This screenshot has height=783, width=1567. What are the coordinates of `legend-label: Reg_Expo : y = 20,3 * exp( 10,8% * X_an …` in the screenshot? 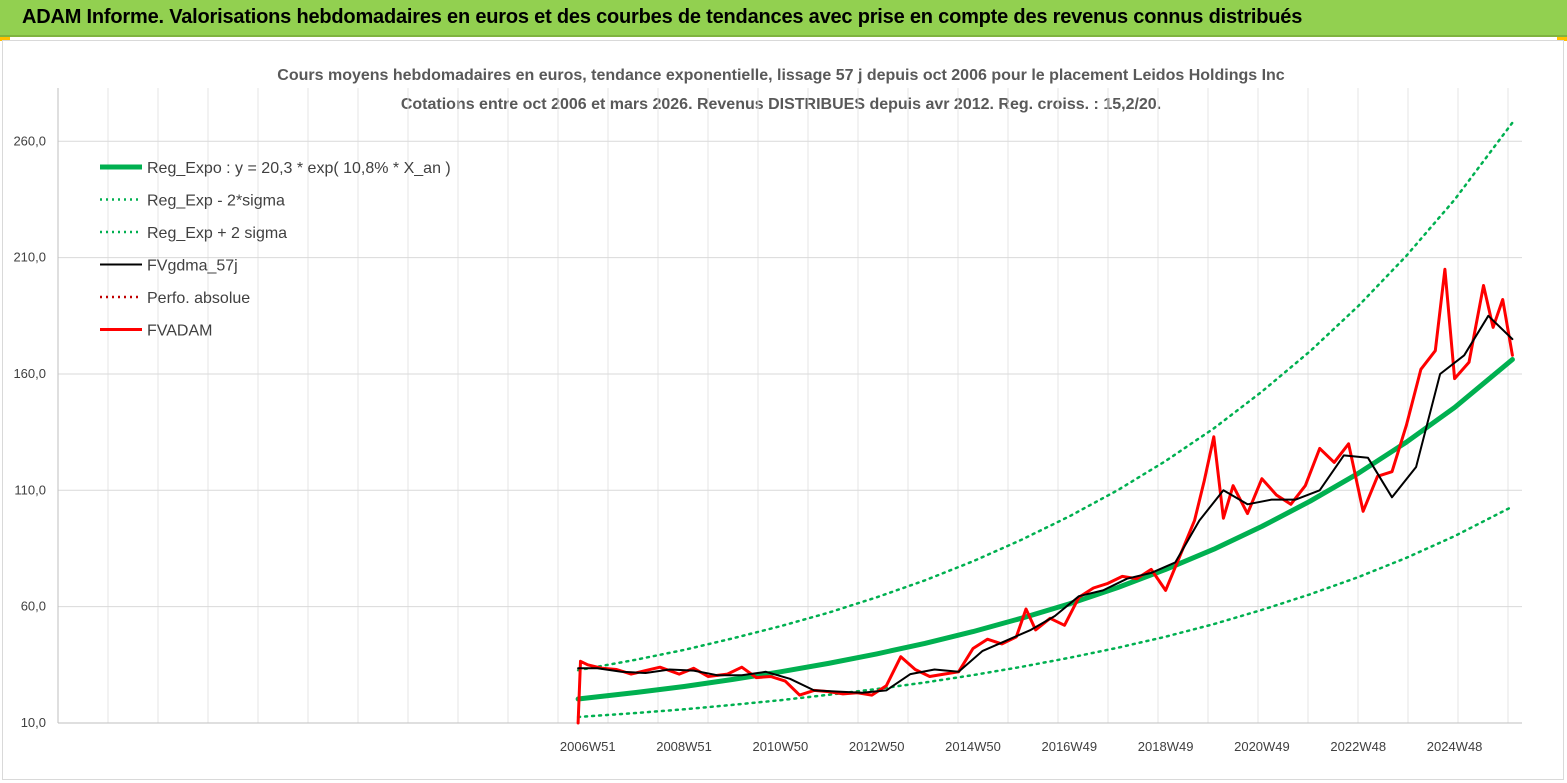 It's located at (299, 168).